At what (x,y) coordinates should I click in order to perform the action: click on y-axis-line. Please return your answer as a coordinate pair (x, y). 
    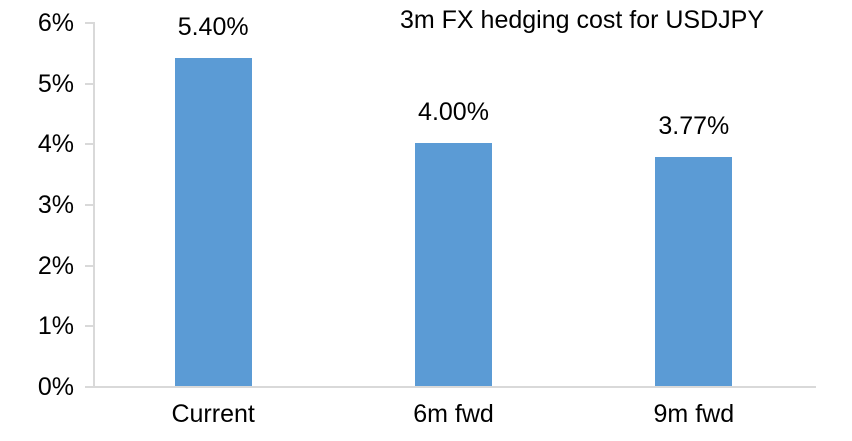
    Looking at the image, I should click on (94, 205).